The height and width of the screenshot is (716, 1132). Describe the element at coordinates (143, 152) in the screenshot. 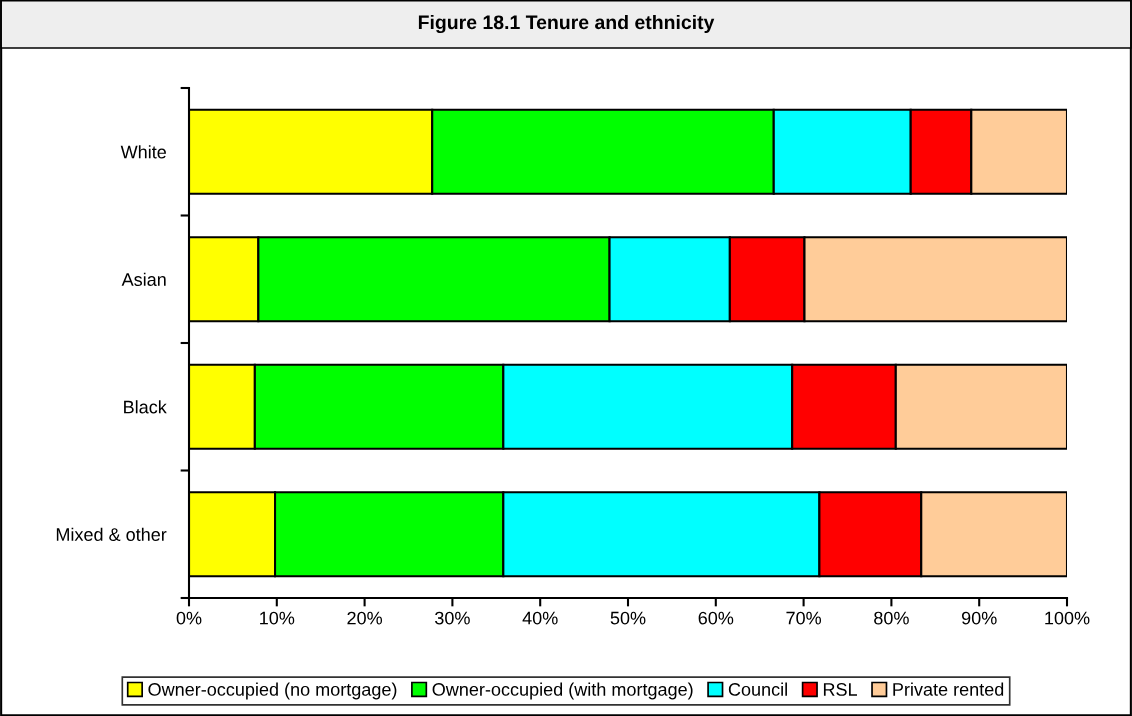

I see `y-tick-label: White` at that location.